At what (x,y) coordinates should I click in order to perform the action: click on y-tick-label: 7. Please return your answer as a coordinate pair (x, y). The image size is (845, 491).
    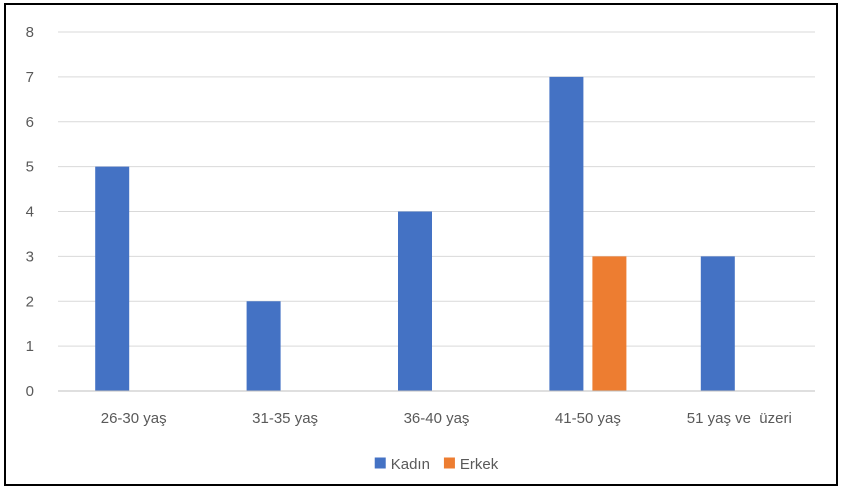
    Looking at the image, I should click on (30, 77).